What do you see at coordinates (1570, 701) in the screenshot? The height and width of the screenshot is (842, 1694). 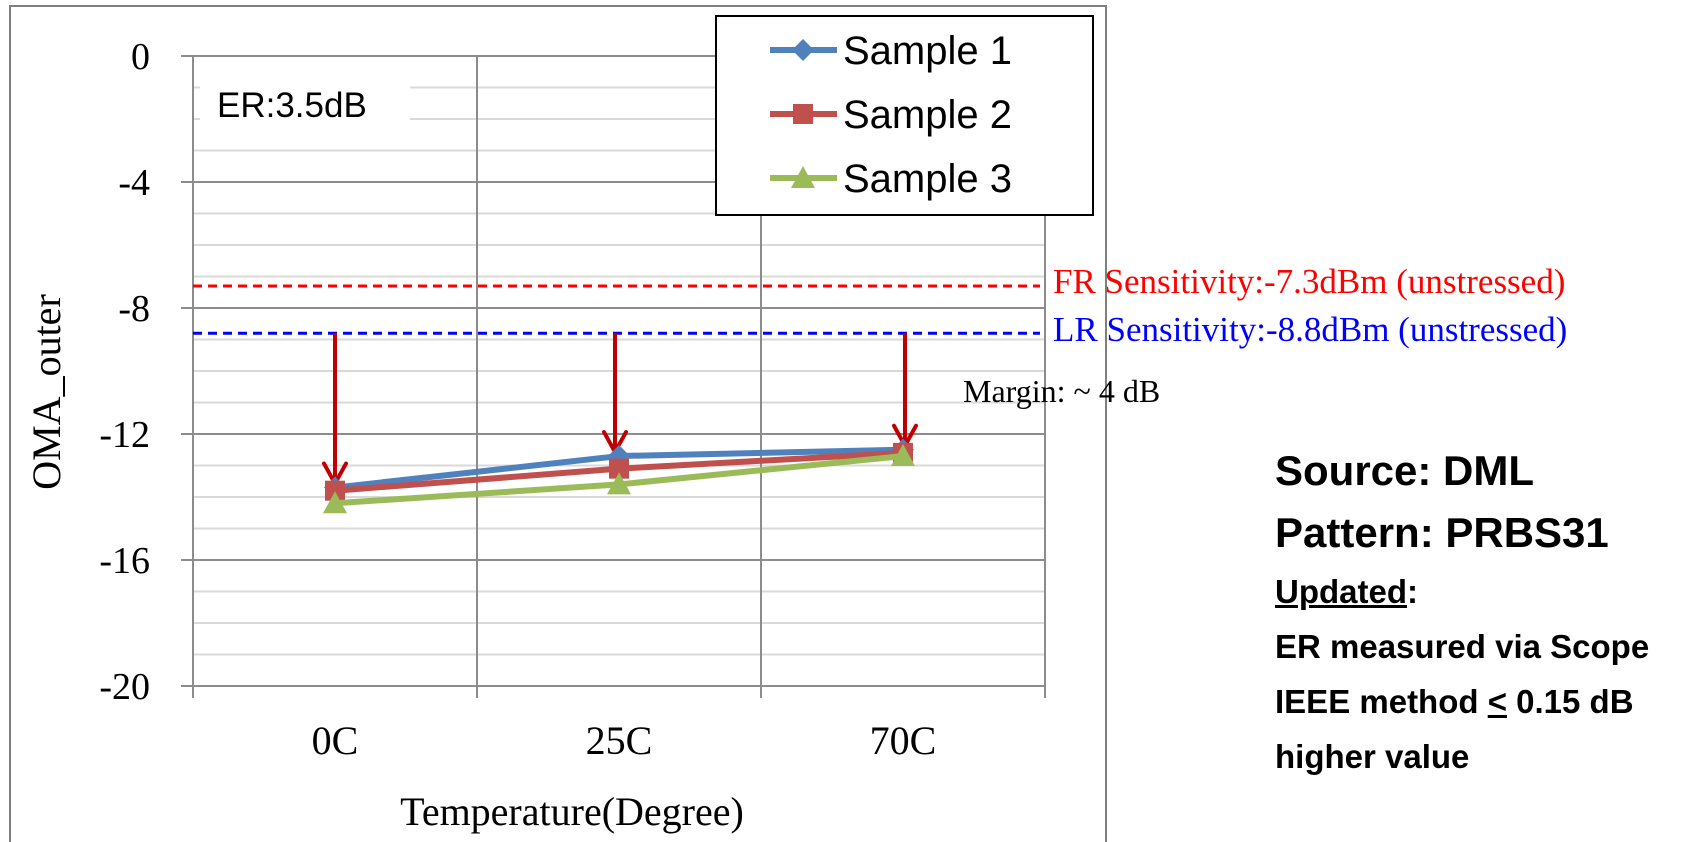 I see `note-line-2-suffix: 0.15 dB` at bounding box center [1570, 701].